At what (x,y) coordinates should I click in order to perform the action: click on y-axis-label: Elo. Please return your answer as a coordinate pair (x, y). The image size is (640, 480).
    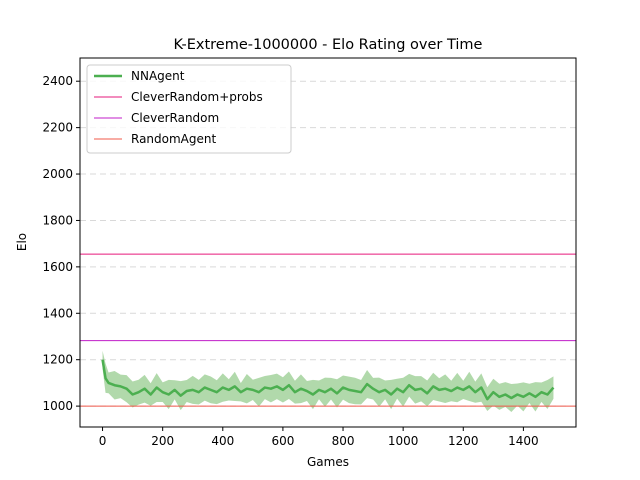
    Looking at the image, I should click on (22, 242).